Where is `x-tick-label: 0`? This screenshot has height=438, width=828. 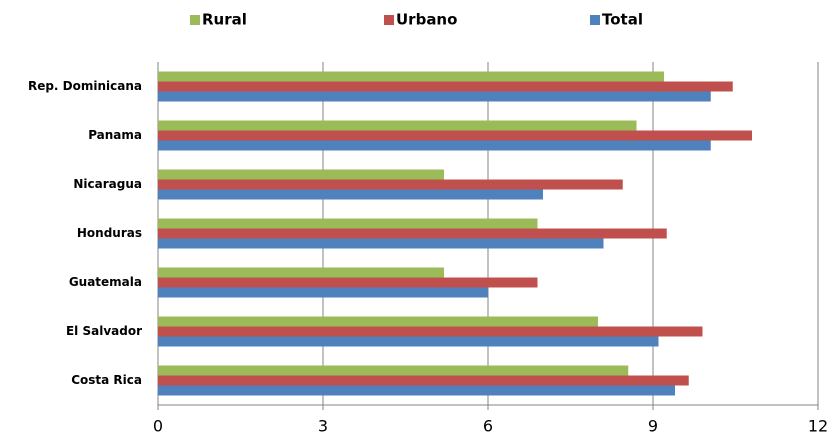
x-tick-label: 0 is located at coordinates (158, 426).